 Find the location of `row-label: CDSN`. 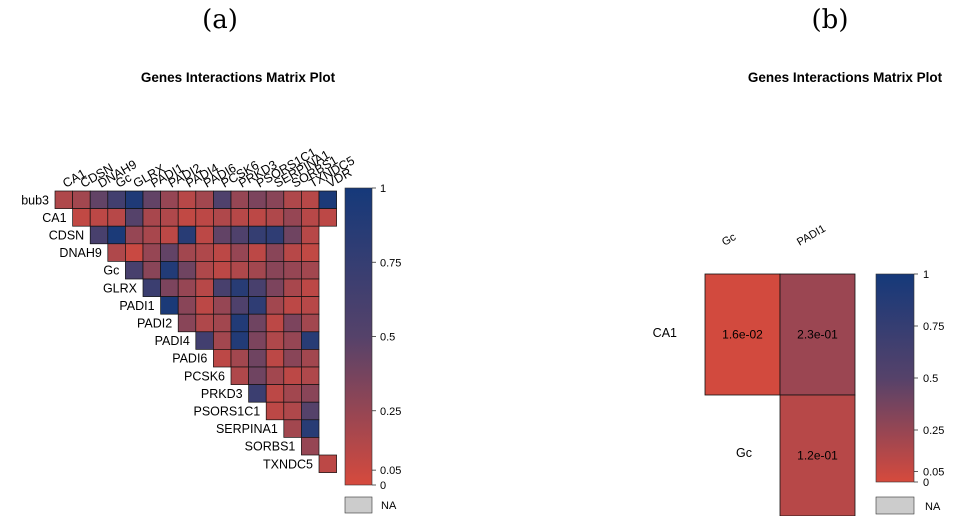

row-label: CDSN is located at coordinates (66, 236).